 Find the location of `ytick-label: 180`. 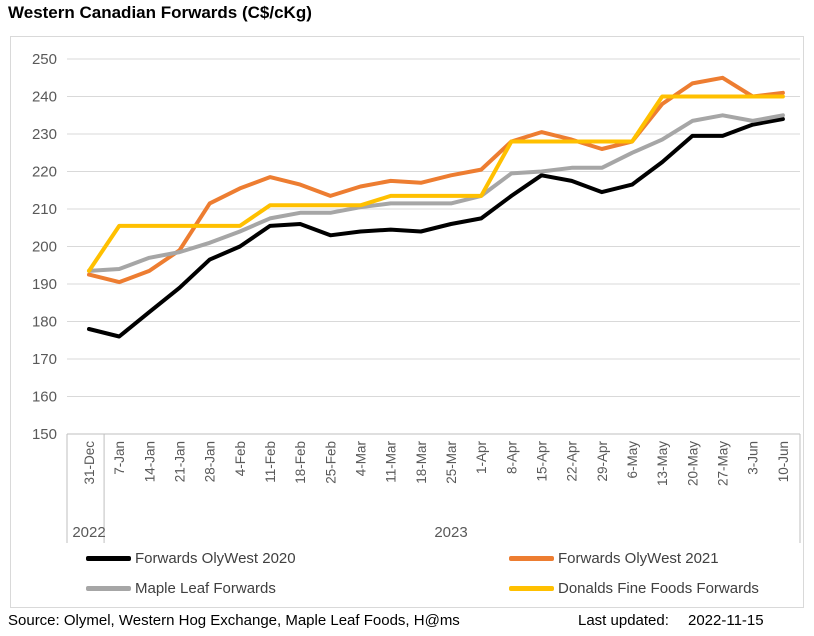

ytick-label: 180 is located at coordinates (44, 322).